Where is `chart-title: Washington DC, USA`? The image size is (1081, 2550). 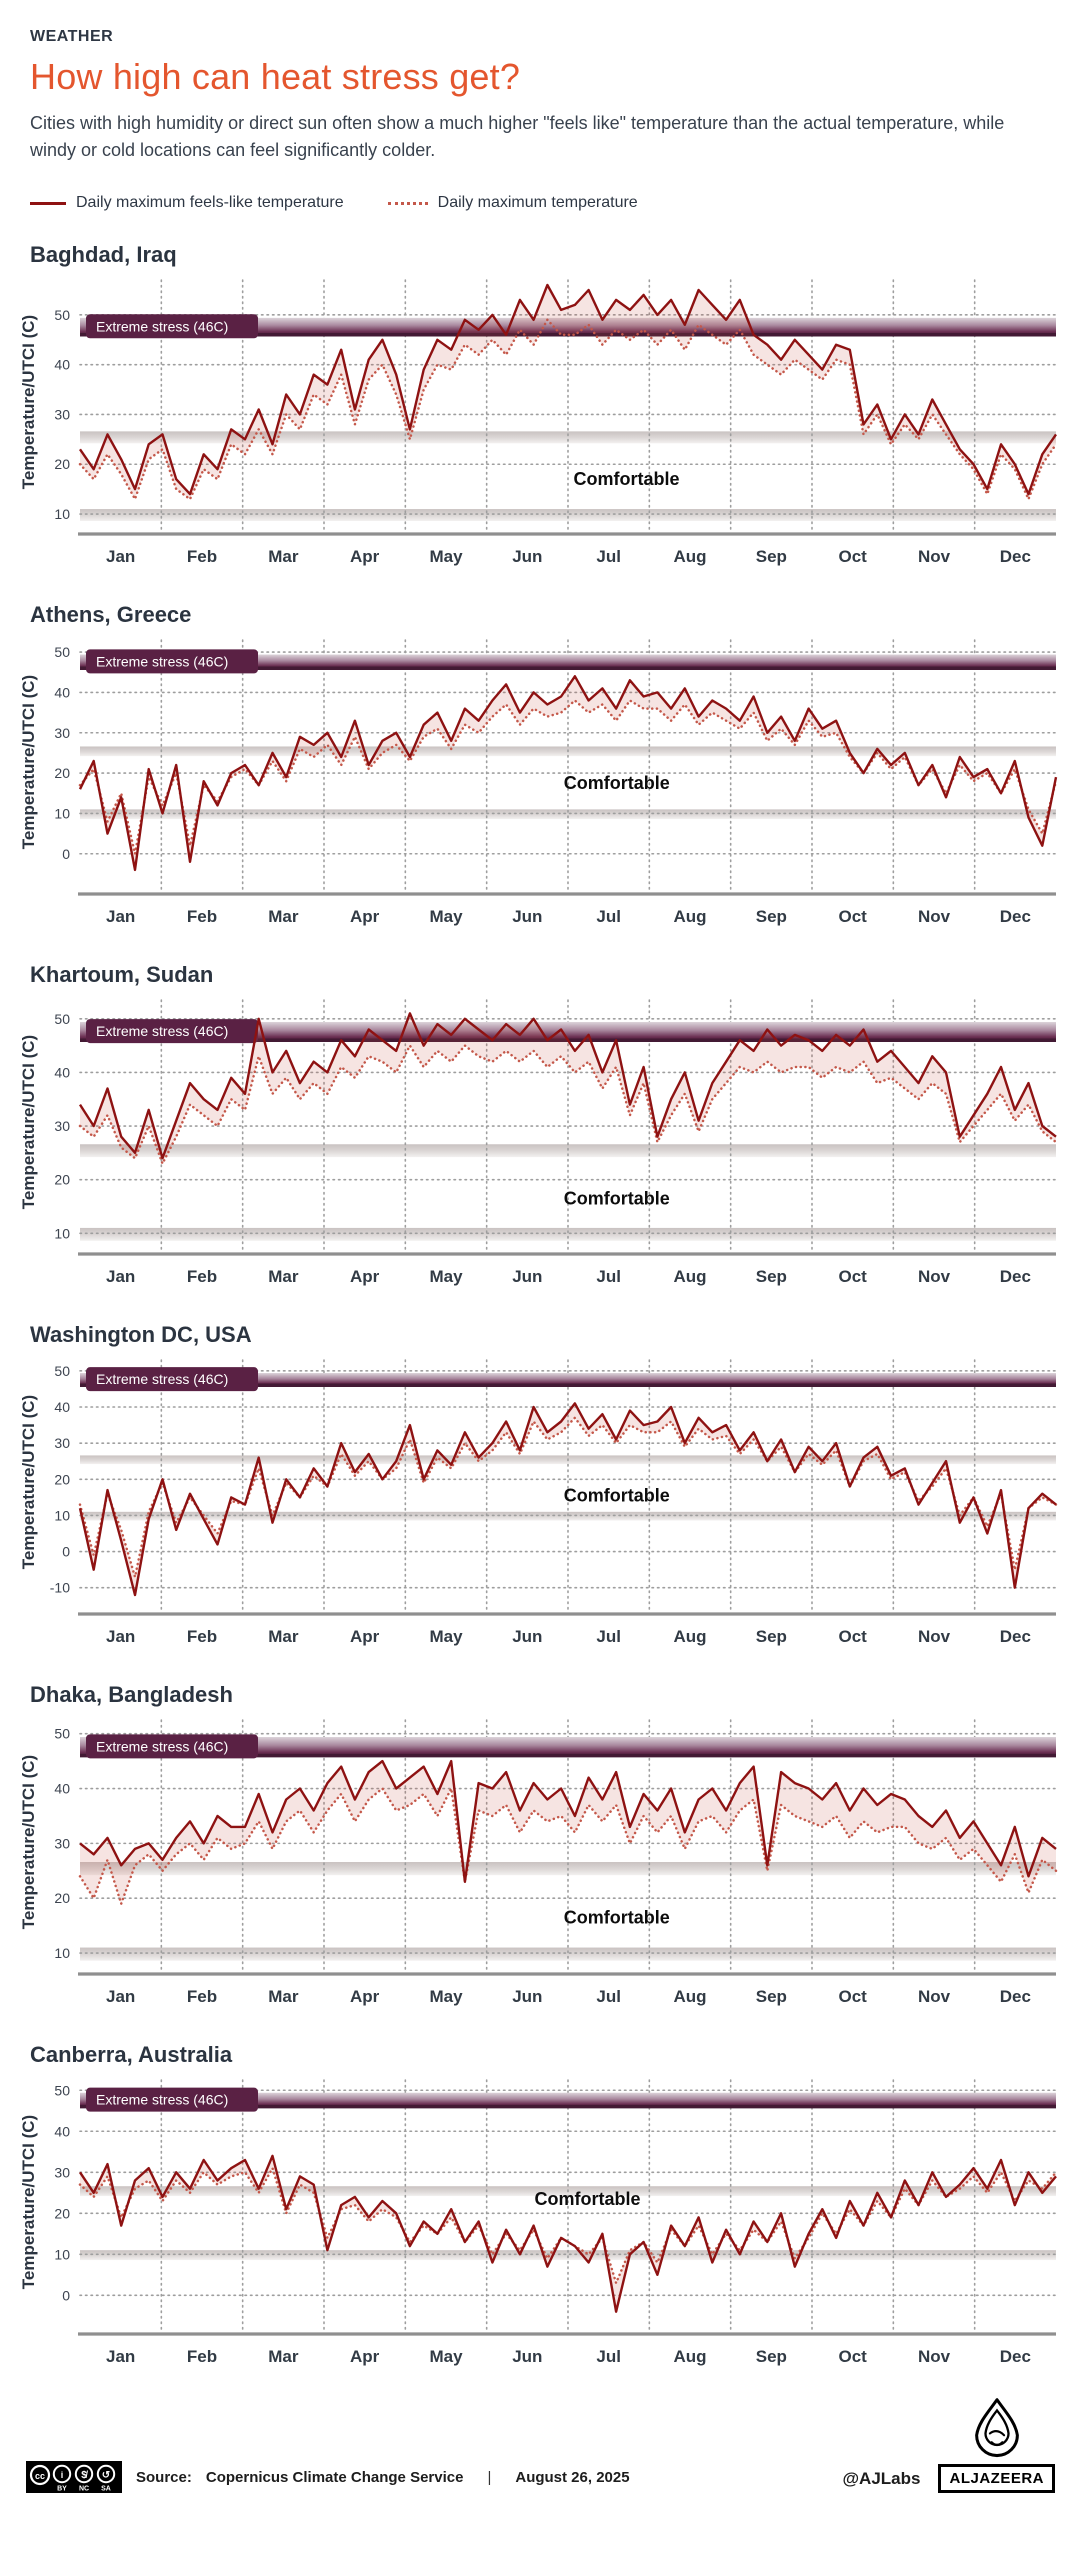 chart-title: Washington DC, USA is located at coordinates (141, 1334).